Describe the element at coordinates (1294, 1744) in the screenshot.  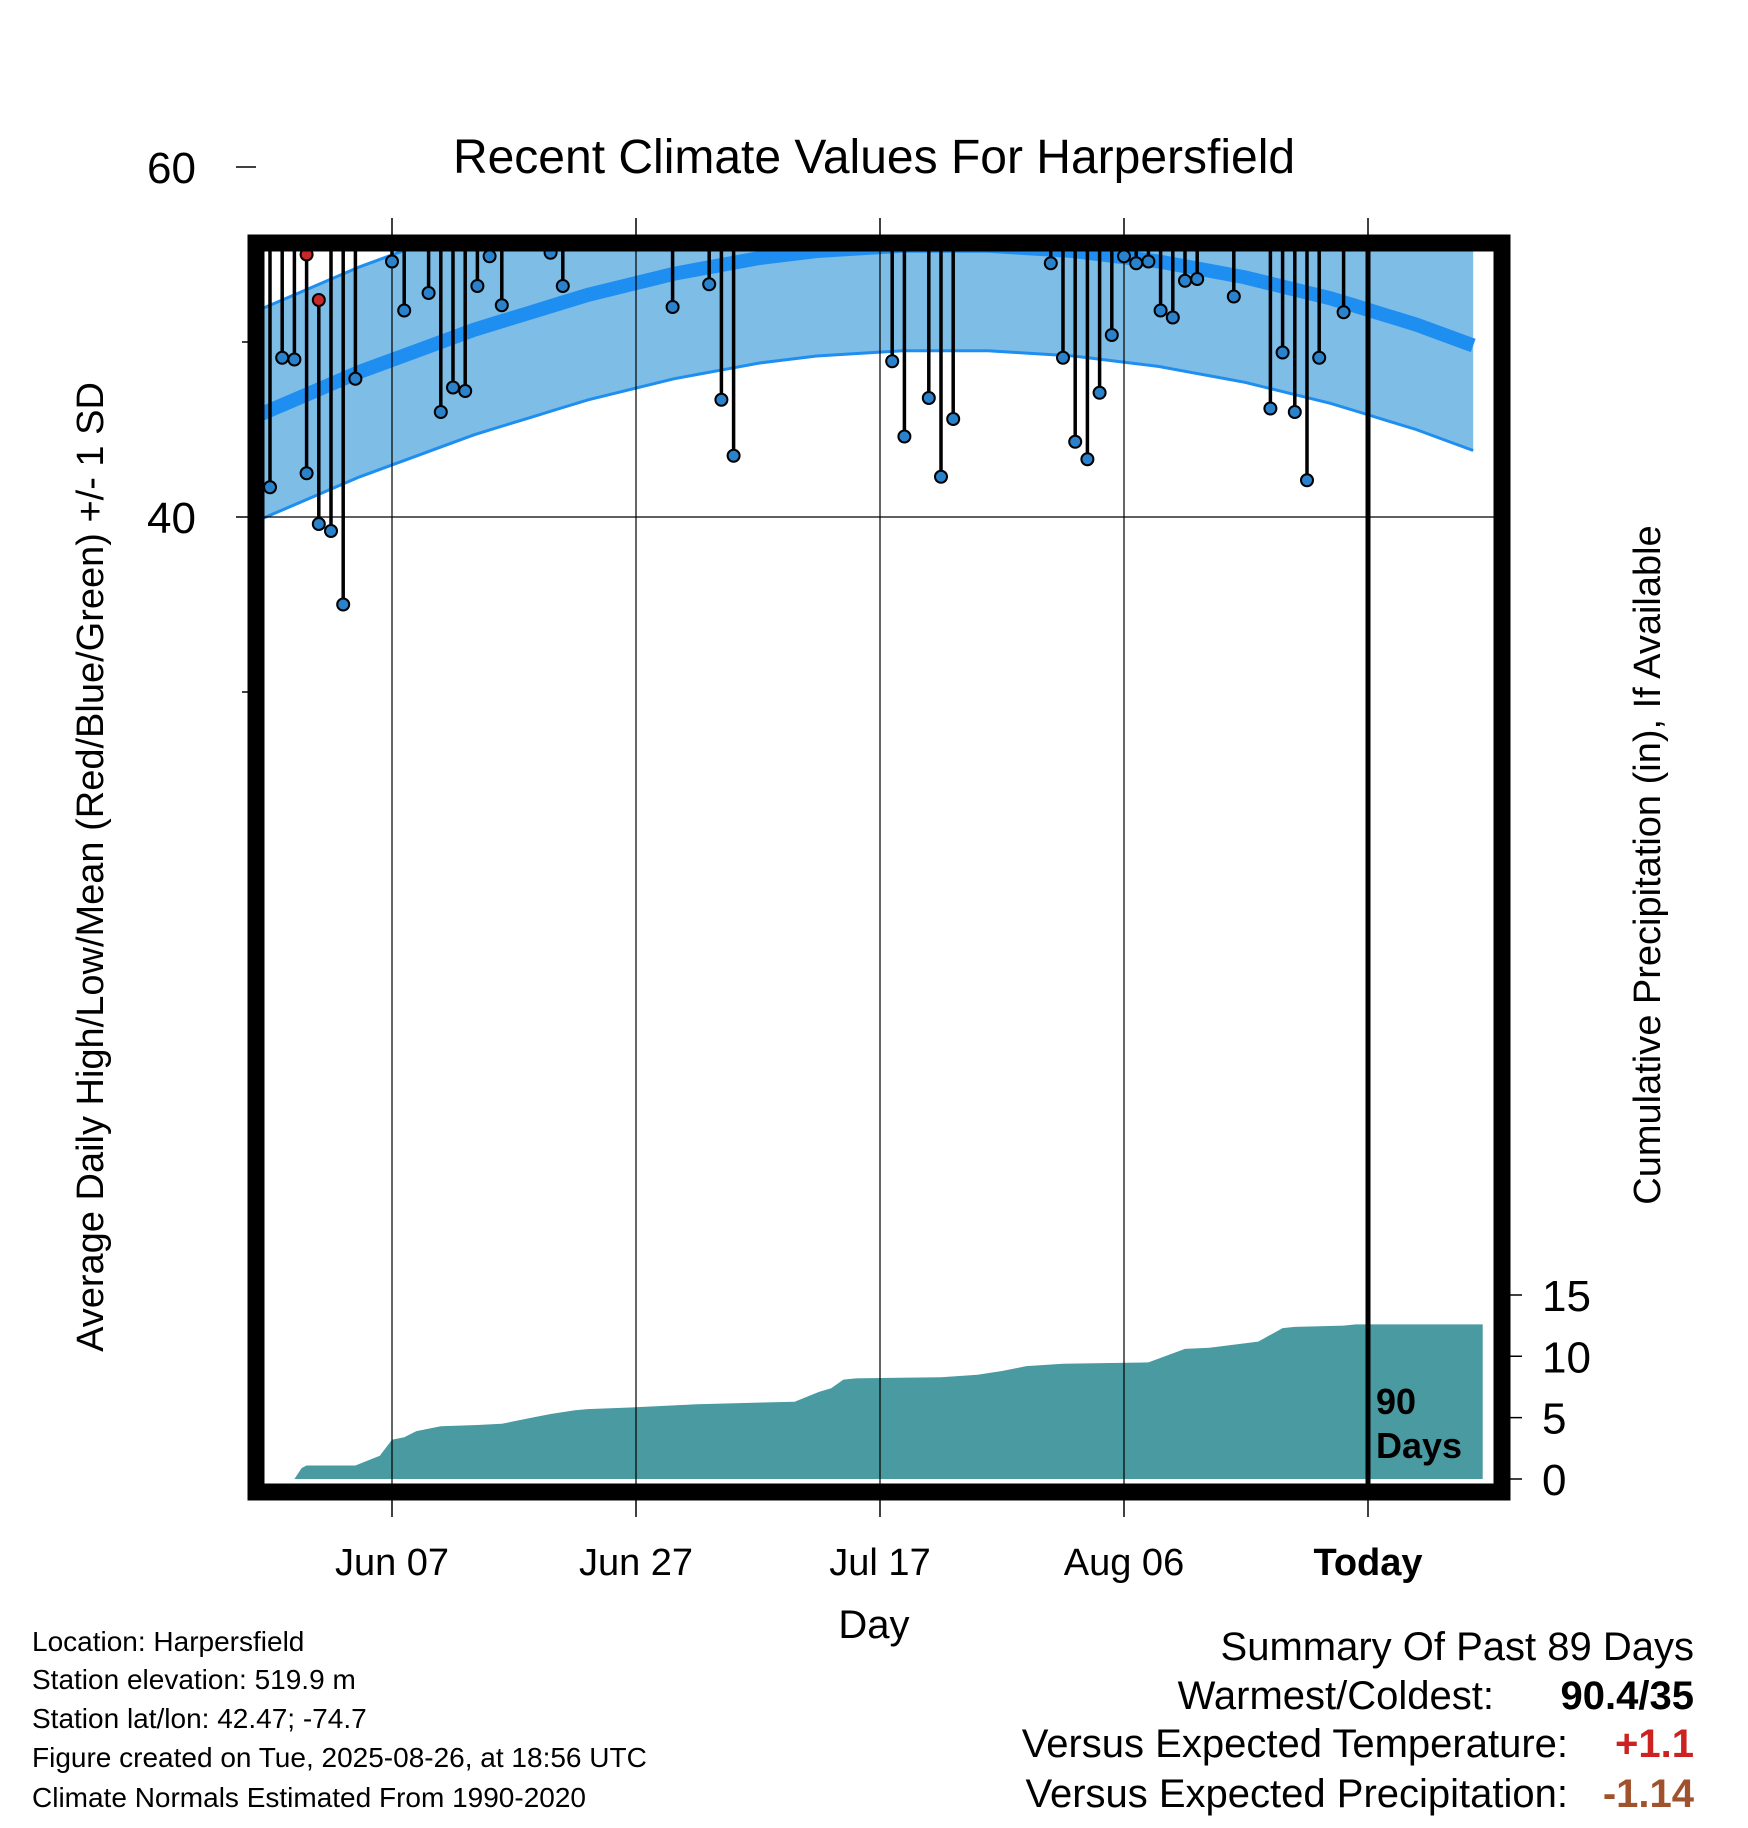
I see `temp-vs-expected-label: Versus Expected Temperature:` at that location.